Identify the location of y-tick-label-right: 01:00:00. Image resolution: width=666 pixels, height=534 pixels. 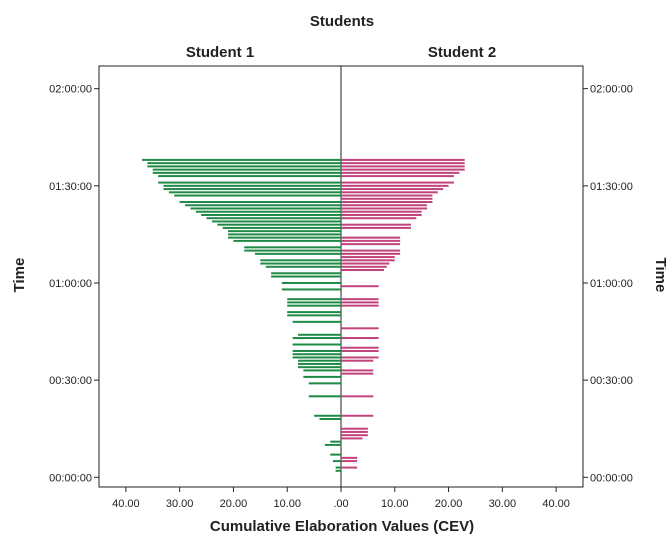
(611, 284).